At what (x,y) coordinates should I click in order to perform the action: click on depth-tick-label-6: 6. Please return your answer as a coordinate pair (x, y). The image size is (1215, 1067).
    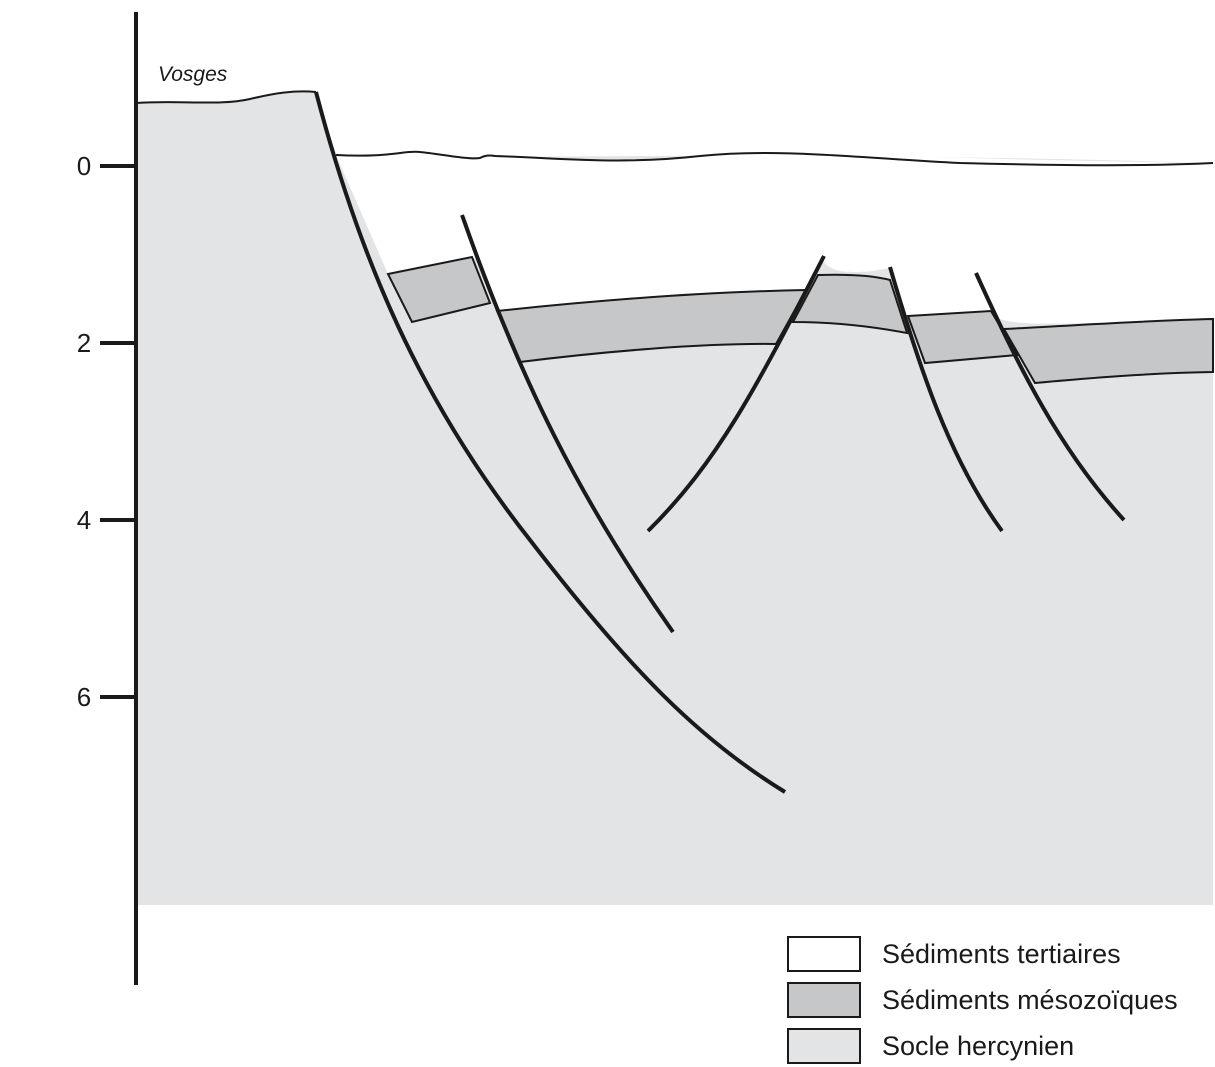
    Looking at the image, I should click on (84, 697).